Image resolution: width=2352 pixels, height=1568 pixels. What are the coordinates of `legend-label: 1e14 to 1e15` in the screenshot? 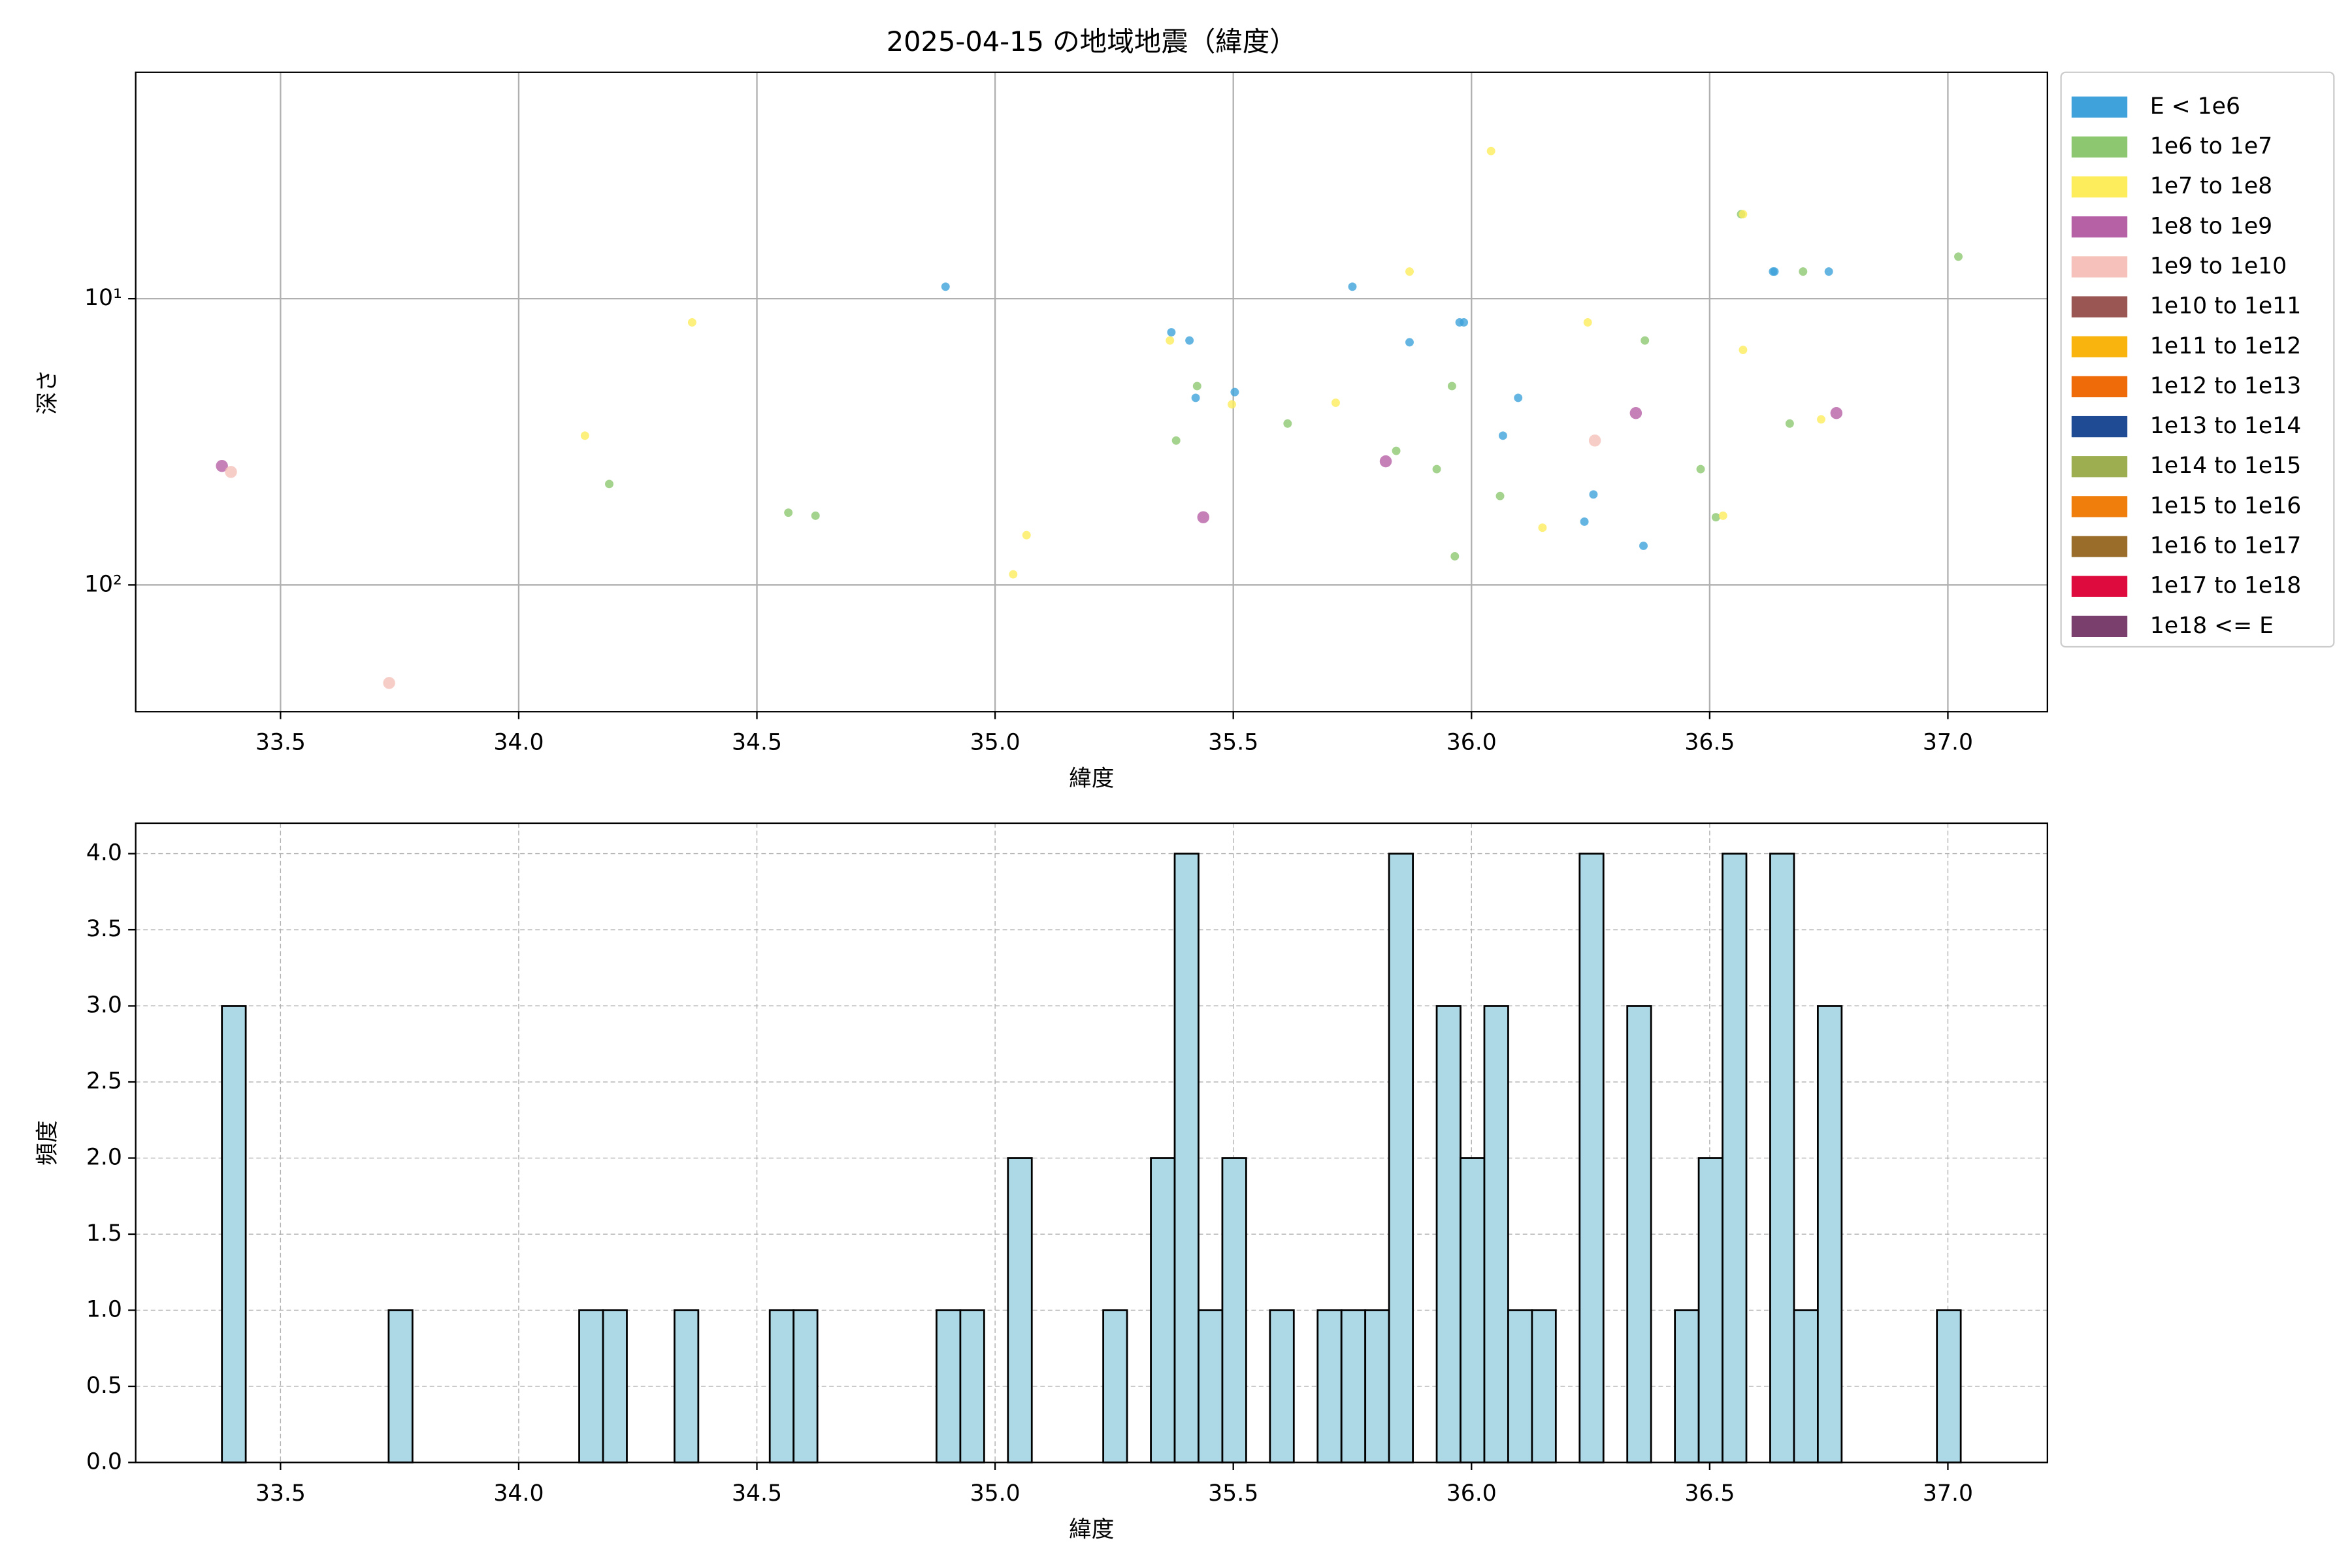 It's located at (2225, 466).